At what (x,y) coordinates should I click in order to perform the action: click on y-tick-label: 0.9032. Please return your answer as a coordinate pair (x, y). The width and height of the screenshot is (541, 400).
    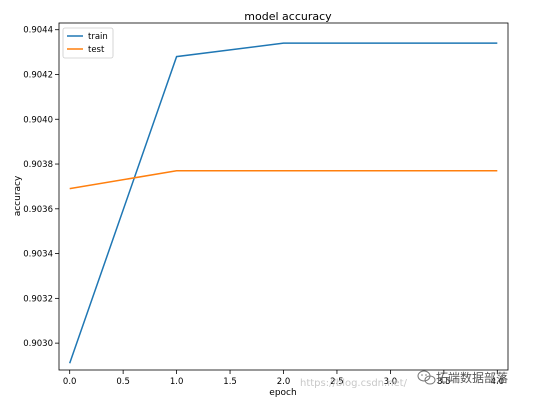
    Looking at the image, I should click on (38, 299).